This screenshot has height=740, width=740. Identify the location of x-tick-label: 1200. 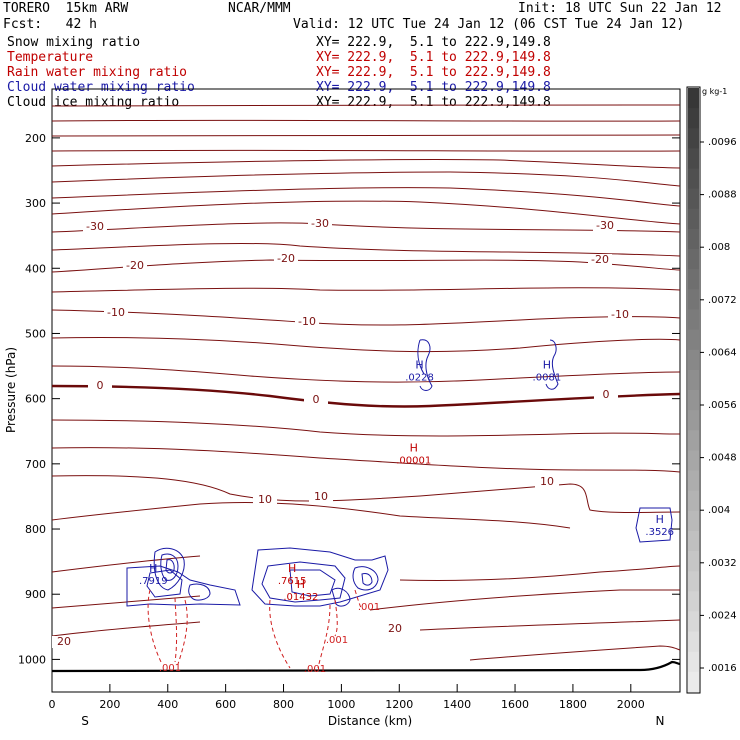
(399, 704).